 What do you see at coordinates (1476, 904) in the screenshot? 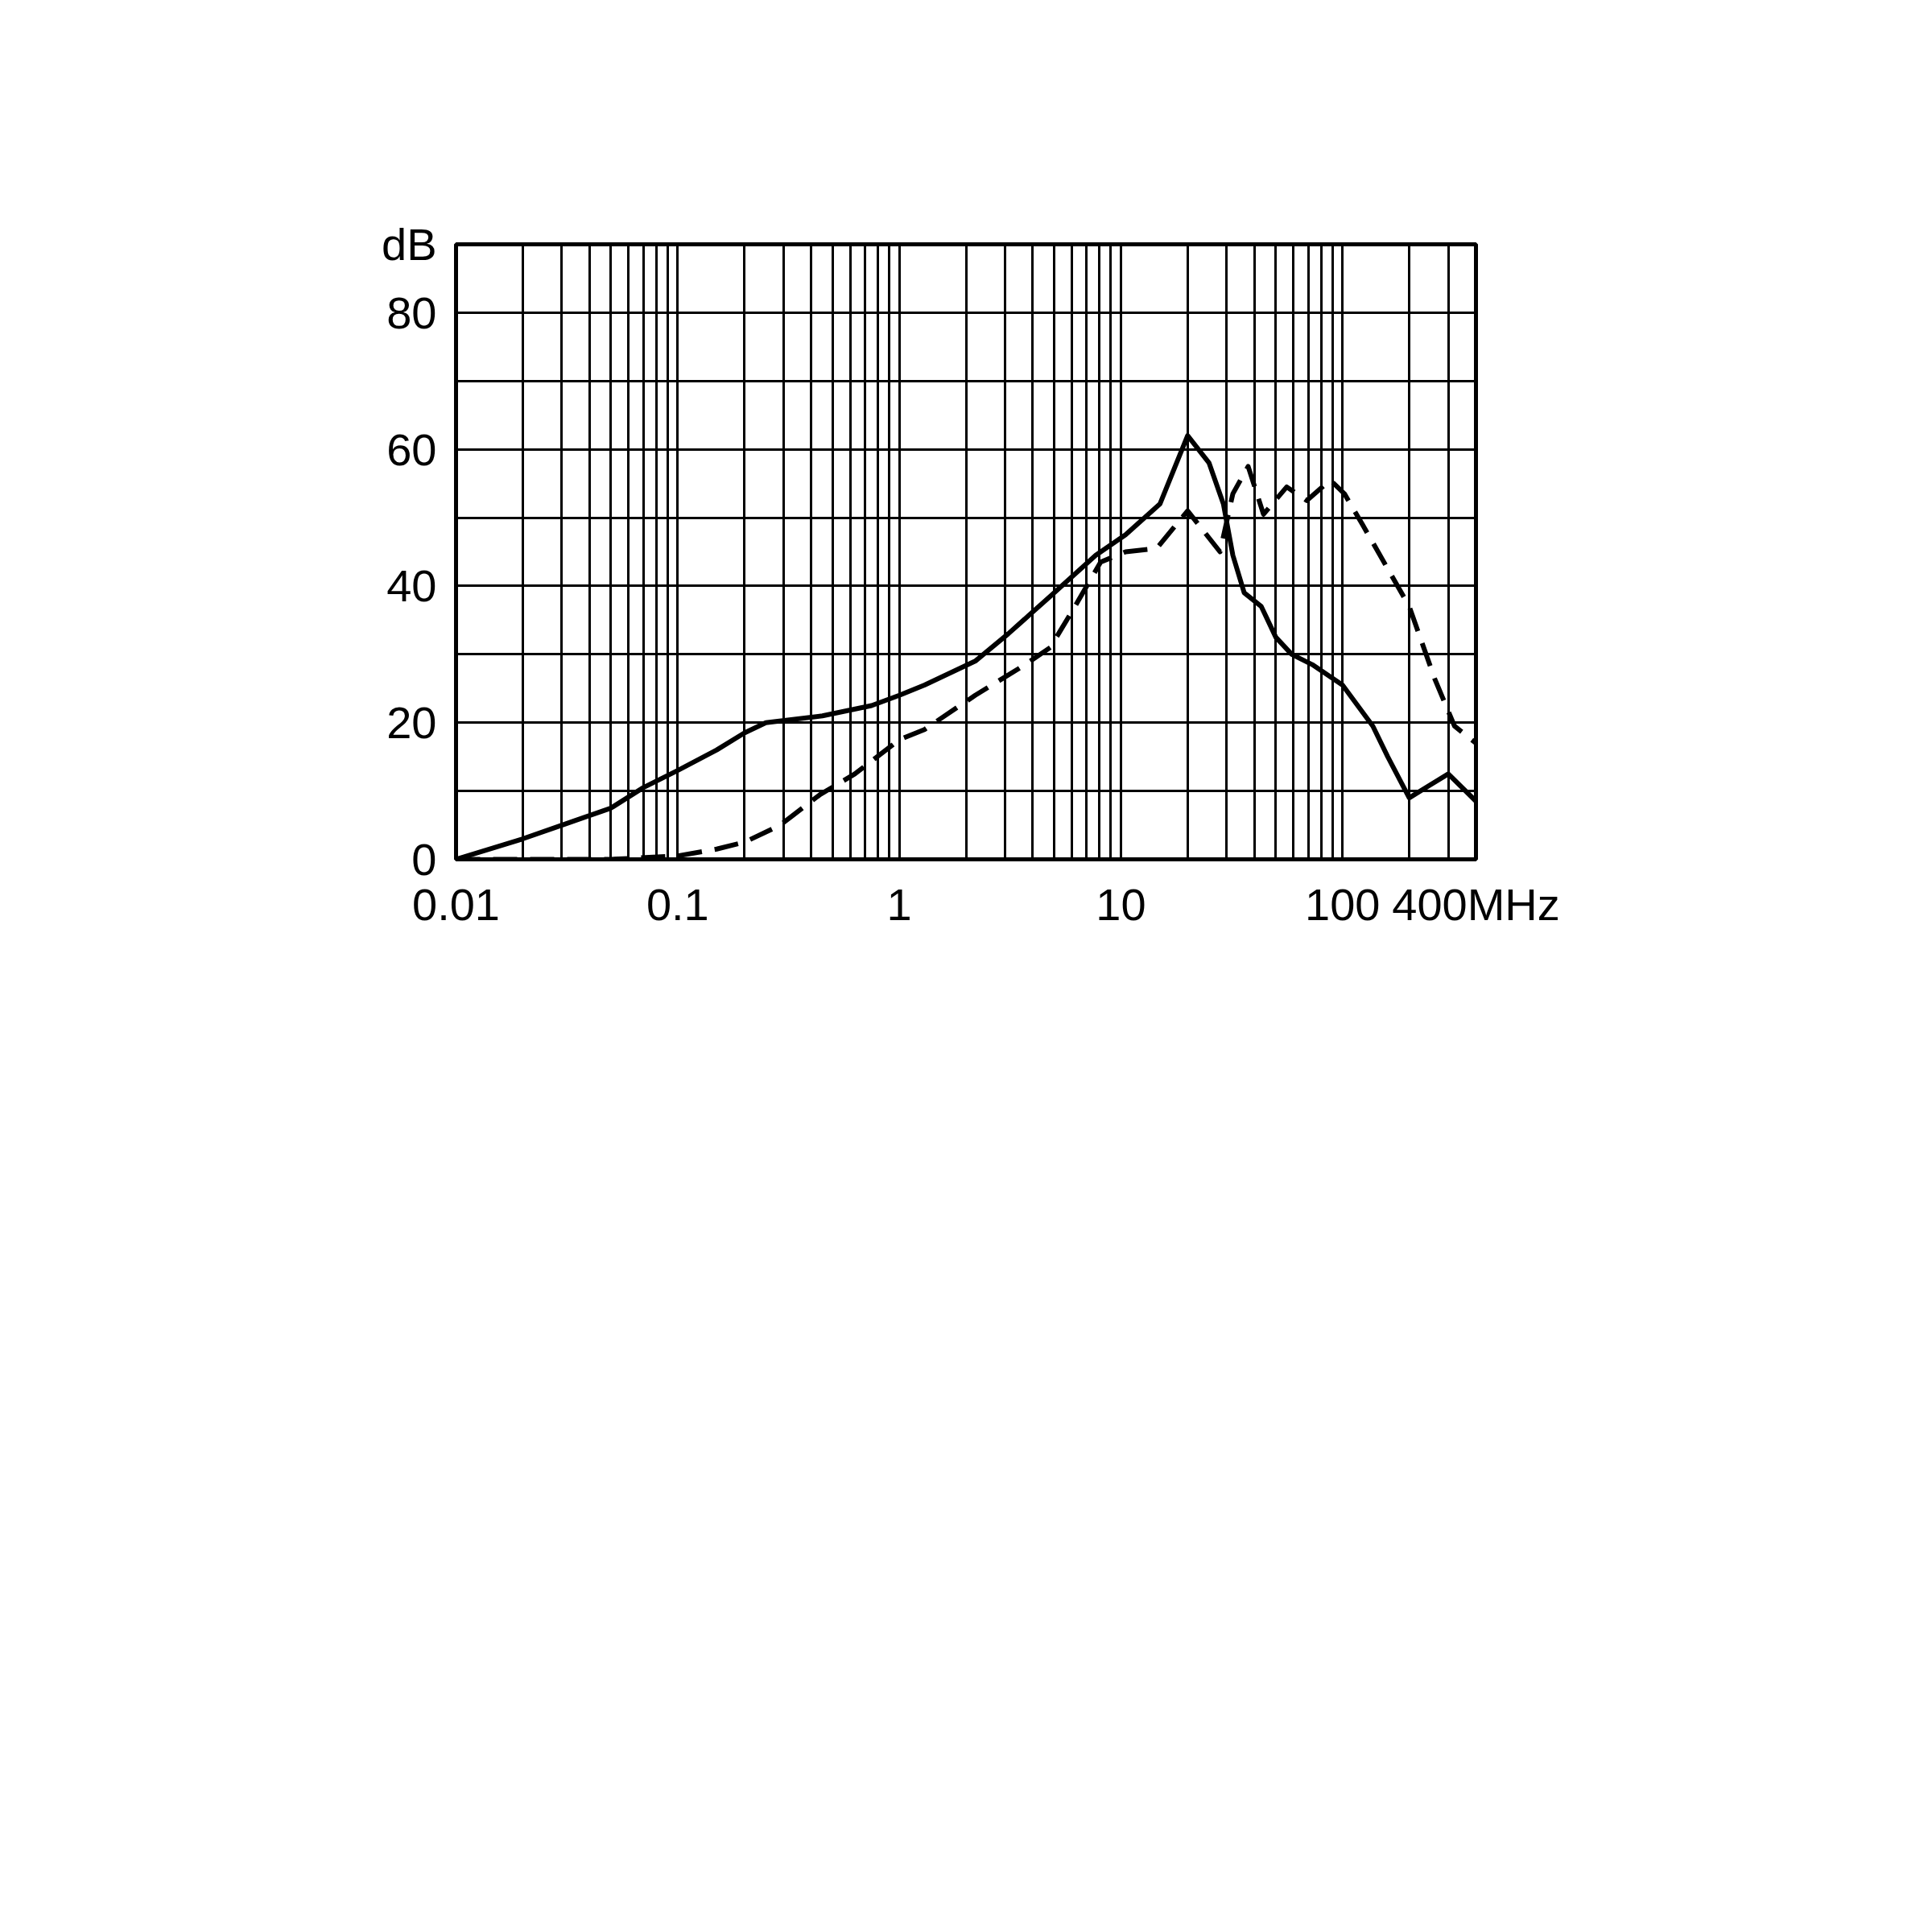
I see `x-tick-label: 400MHz` at bounding box center [1476, 904].